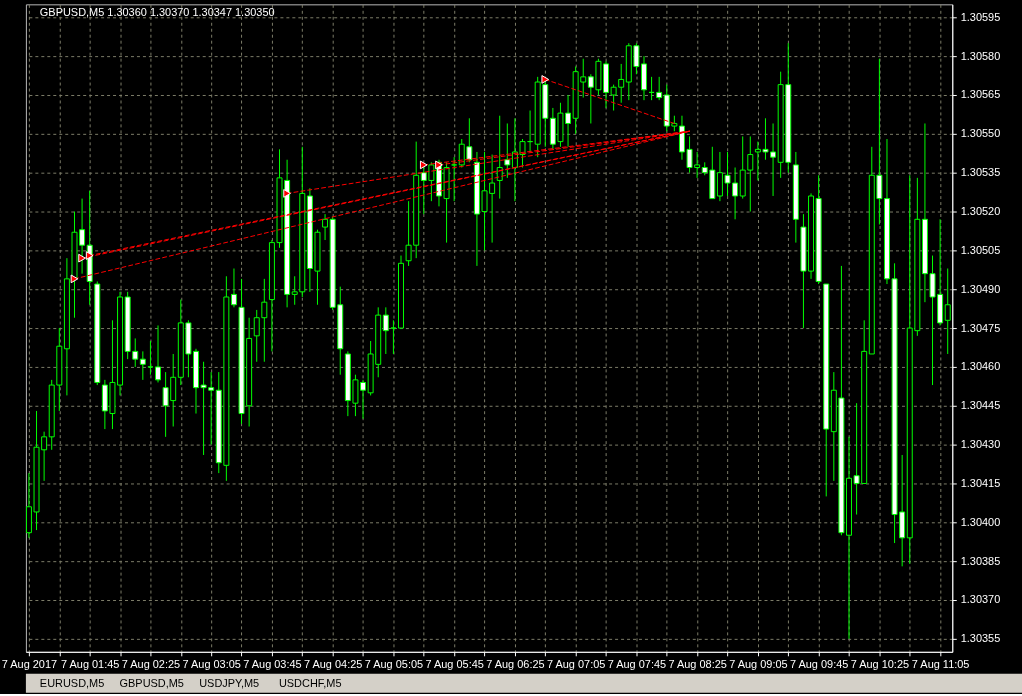 This screenshot has width=1022, height=696. What do you see at coordinates (90, 664) in the screenshot?
I see `x-tick-label: 7 Aug 01:45` at bounding box center [90, 664].